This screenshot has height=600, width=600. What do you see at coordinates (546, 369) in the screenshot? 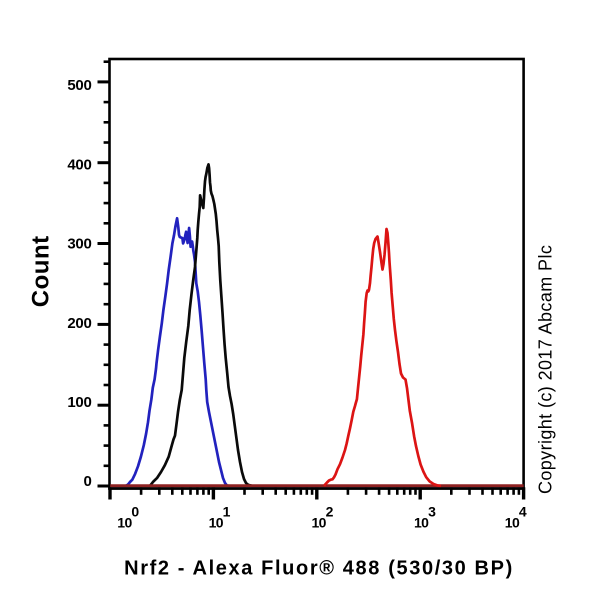
I see `svg-text: Copyright (c) 2017 Abcam Plc` at bounding box center [546, 369].